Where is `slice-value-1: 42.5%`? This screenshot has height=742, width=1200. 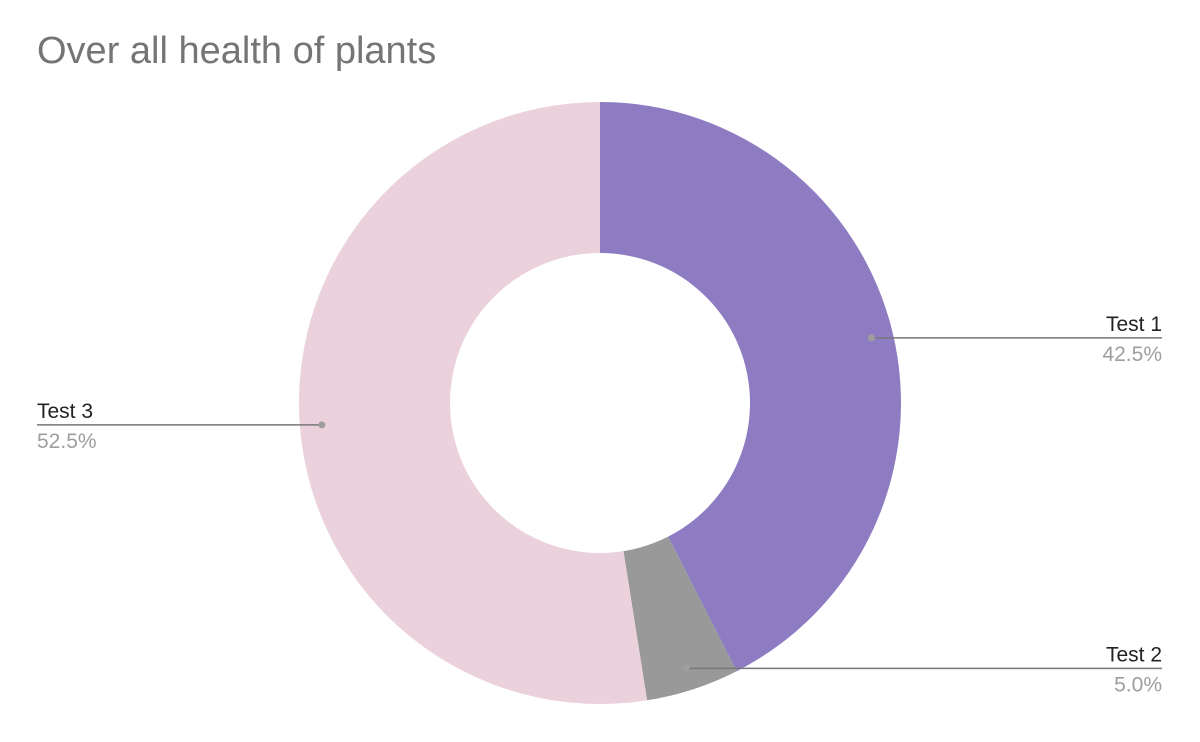
slice-value-1: 42.5% is located at coordinates (1132, 354).